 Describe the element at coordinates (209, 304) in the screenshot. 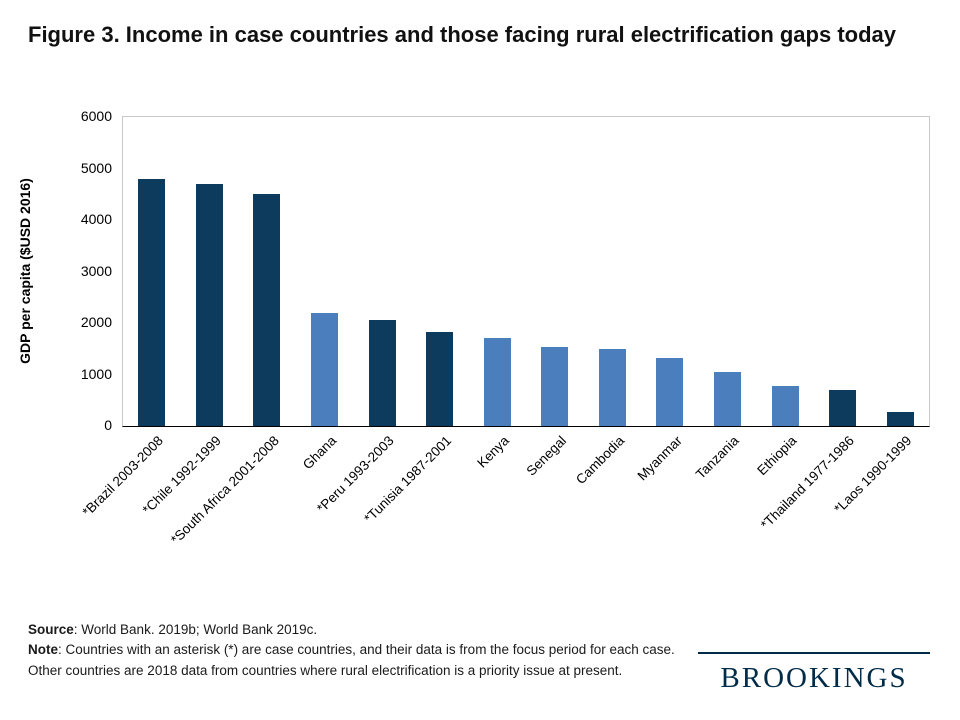

I see `bar-chile-1992-1999` at that location.